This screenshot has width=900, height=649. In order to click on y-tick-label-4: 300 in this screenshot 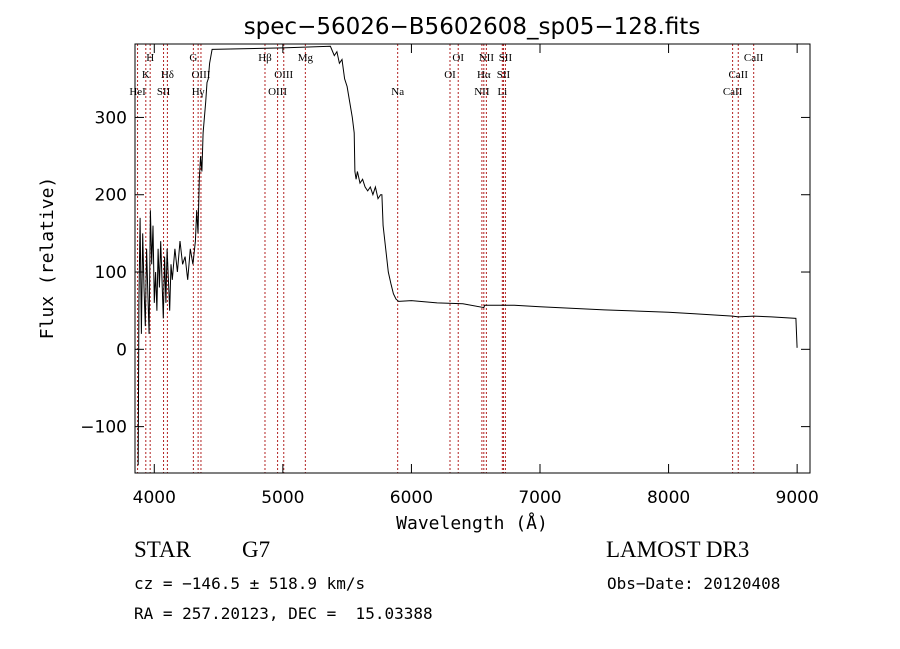, I will do `click(111, 118)`.